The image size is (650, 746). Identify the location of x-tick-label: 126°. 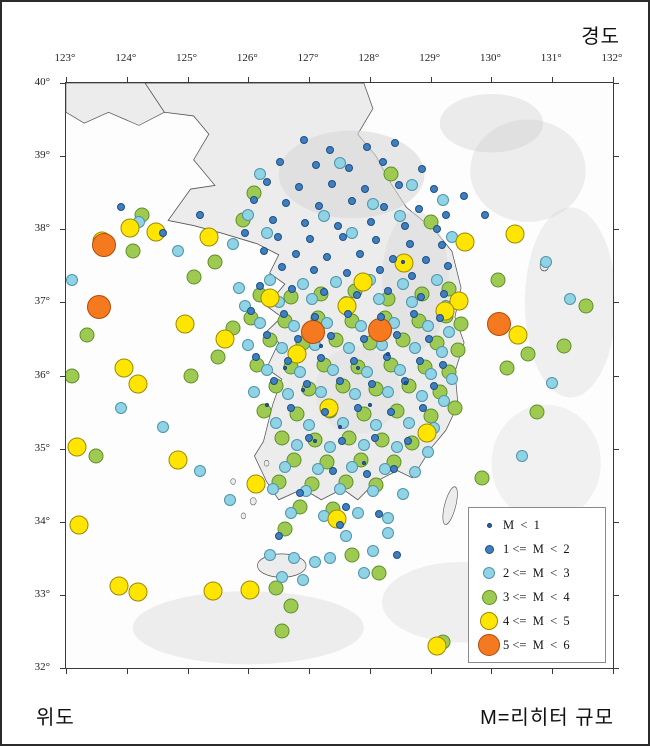
(247, 58).